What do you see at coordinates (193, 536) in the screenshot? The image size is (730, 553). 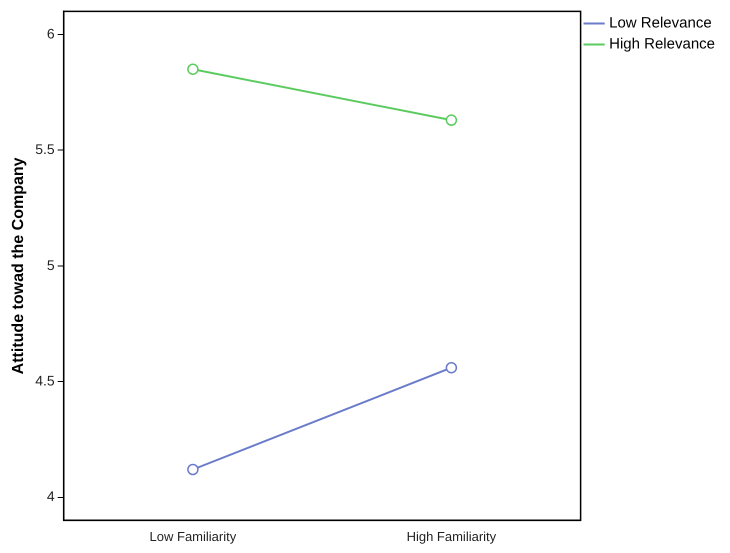 I see `x-tick-label: Low Familiarity` at bounding box center [193, 536].